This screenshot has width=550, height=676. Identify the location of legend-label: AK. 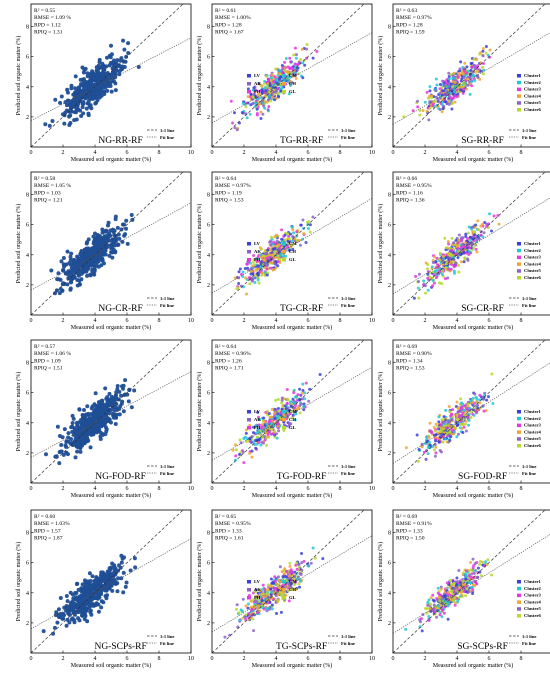
(257, 419).